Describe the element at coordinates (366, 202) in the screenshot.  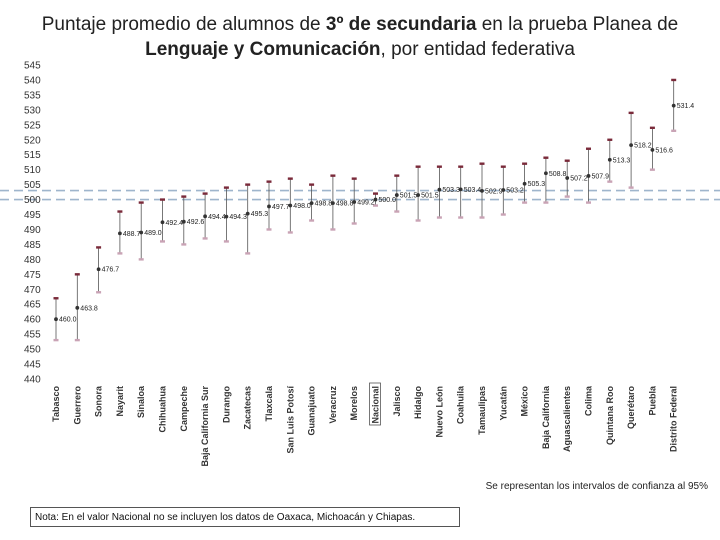
I see `data-label-14: 499.2` at that location.